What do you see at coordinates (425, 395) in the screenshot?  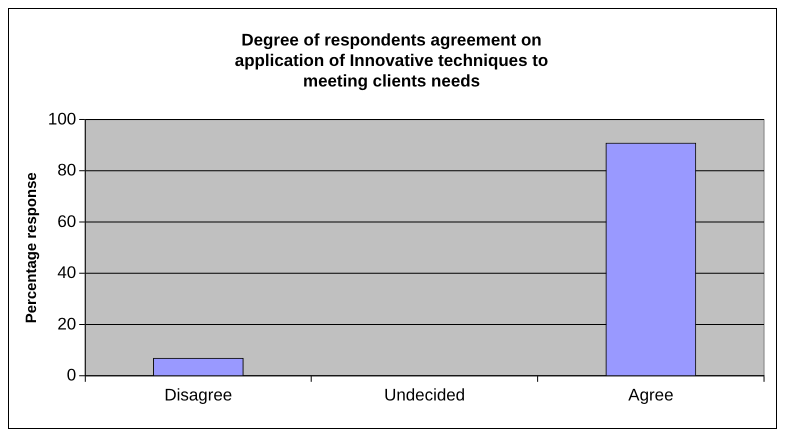 I see `x-tick-label: Undecided` at bounding box center [425, 395].